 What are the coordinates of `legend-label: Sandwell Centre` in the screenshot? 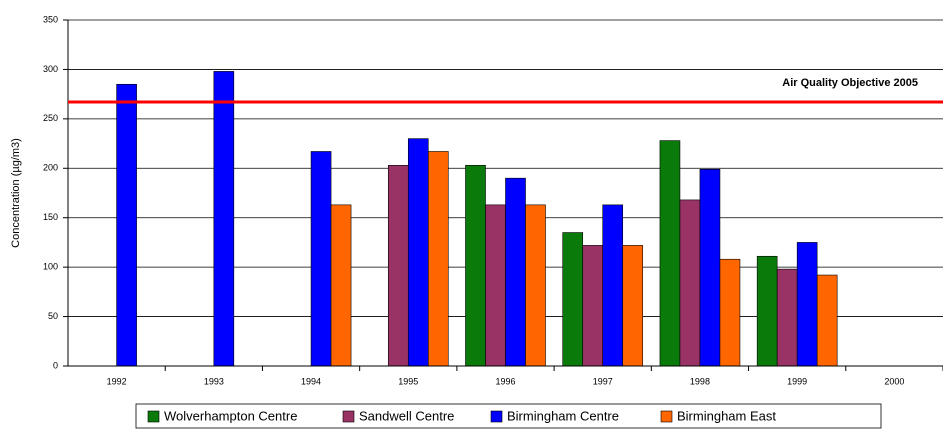 It's located at (406, 415).